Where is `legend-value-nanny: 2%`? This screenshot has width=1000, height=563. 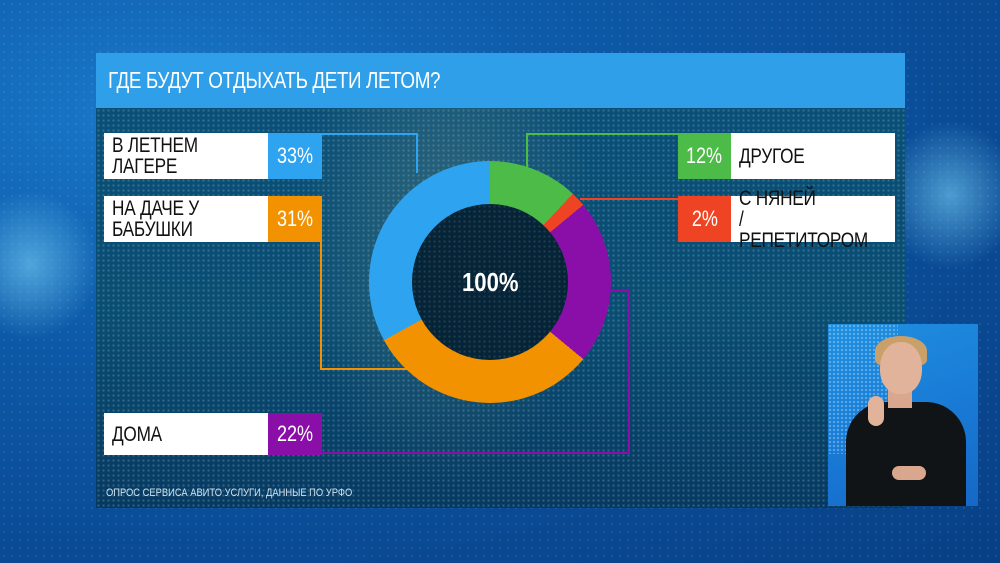
legend-value-nanny: 2% is located at coordinates (704, 219).